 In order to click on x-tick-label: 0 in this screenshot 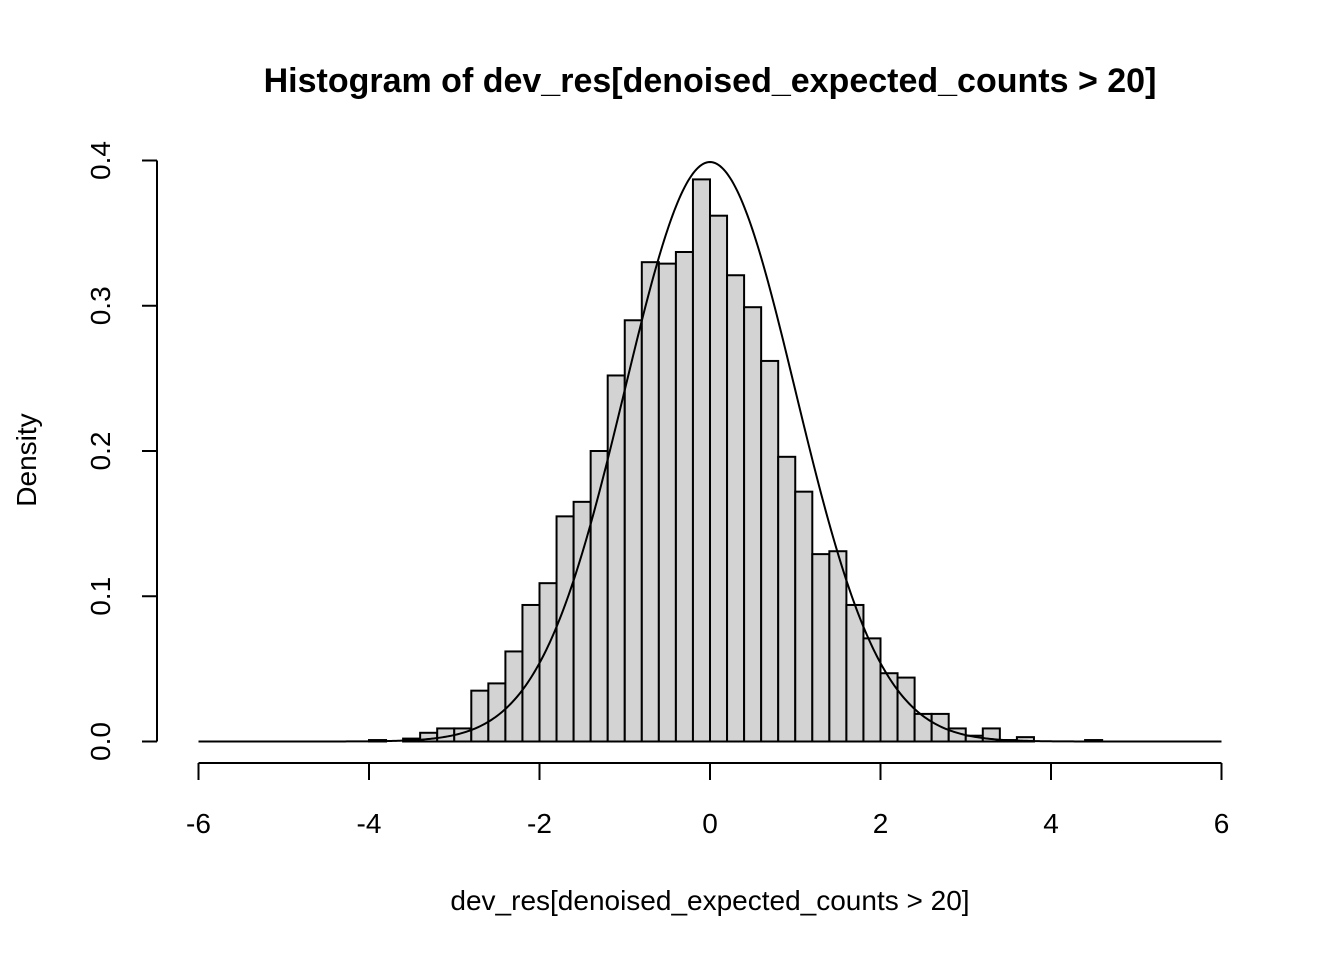, I will do `click(710, 823)`.